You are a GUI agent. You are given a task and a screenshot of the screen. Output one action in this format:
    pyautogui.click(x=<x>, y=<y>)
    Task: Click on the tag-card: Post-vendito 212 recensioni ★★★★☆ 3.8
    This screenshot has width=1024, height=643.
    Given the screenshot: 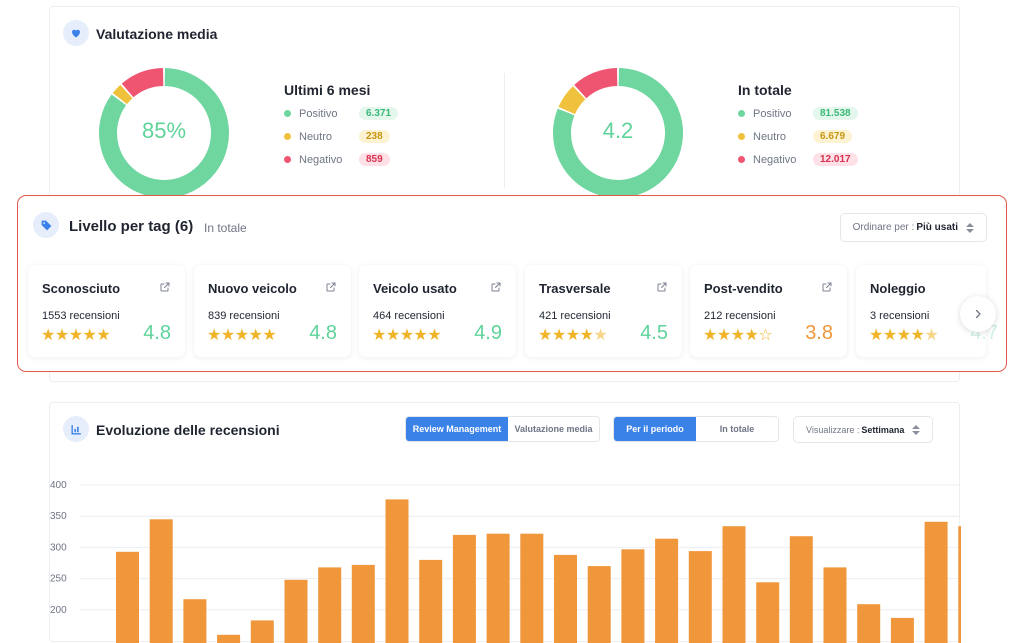 What is the action you would take?
    pyautogui.click(x=768, y=311)
    